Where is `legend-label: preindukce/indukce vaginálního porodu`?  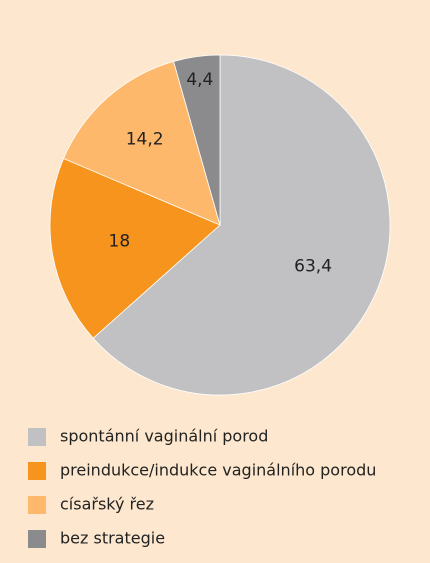
legend-label: preindukce/indukce vaginálního porodu is located at coordinates (218, 470).